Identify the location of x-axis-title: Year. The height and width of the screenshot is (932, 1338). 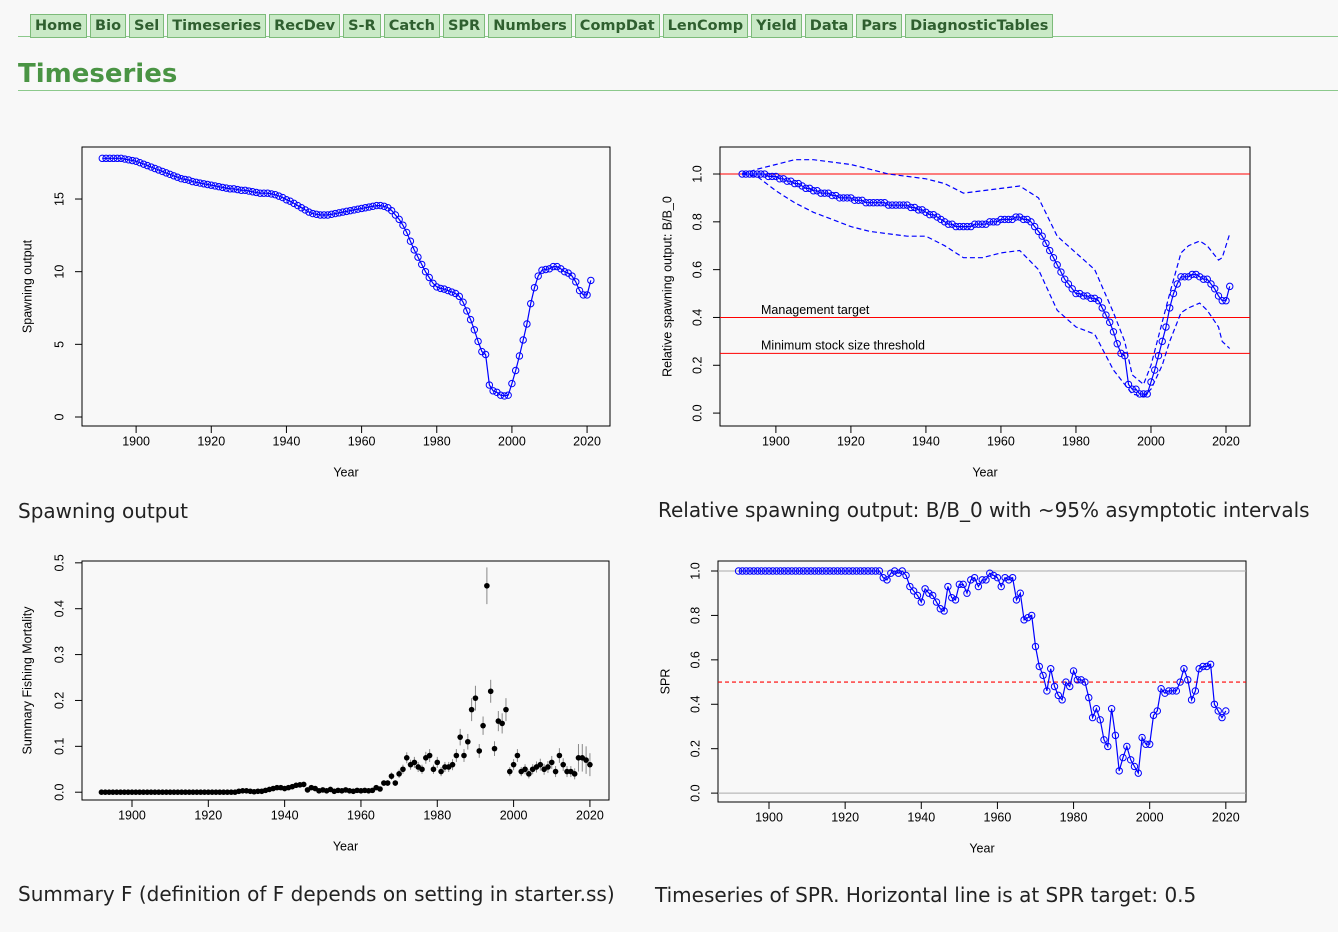
(345, 472).